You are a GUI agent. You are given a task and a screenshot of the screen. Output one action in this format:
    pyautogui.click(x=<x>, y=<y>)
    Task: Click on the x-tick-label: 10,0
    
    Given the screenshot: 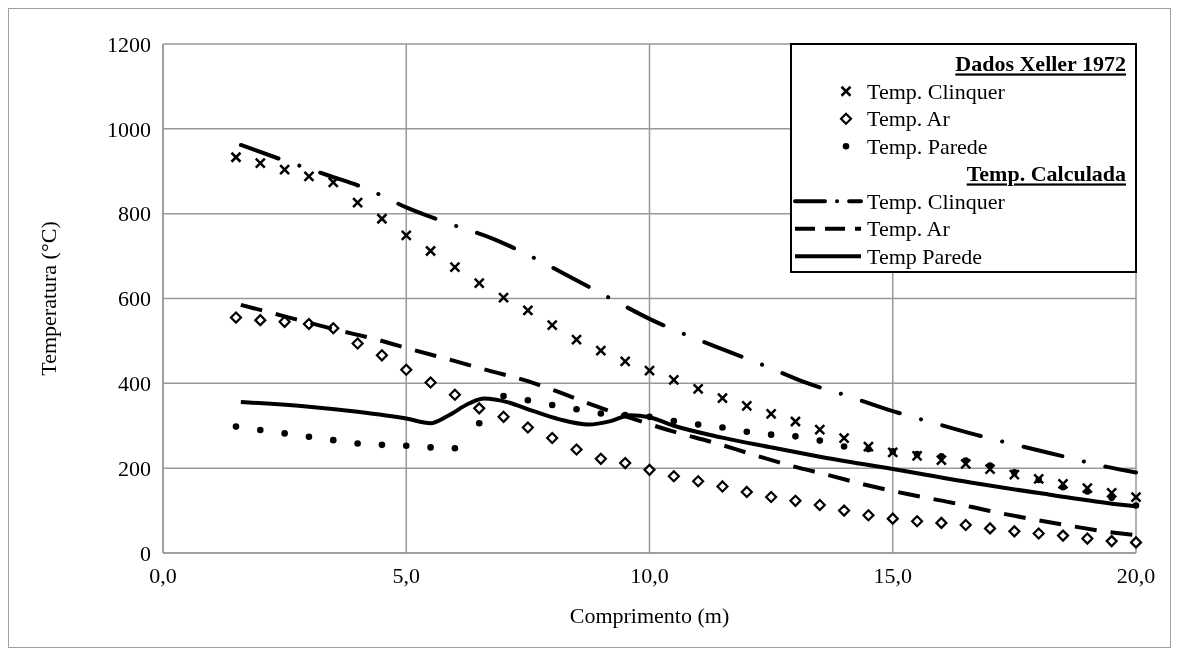 What is the action you would take?
    pyautogui.click(x=649, y=575)
    